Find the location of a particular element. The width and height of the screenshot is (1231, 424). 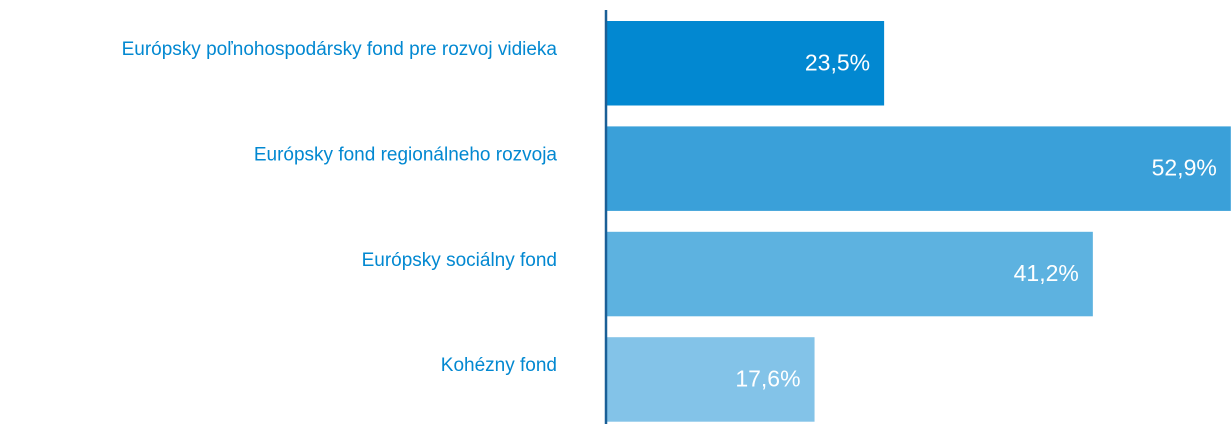

category-label: Európsky fond regionálneho rozvoja is located at coordinates (406, 154).